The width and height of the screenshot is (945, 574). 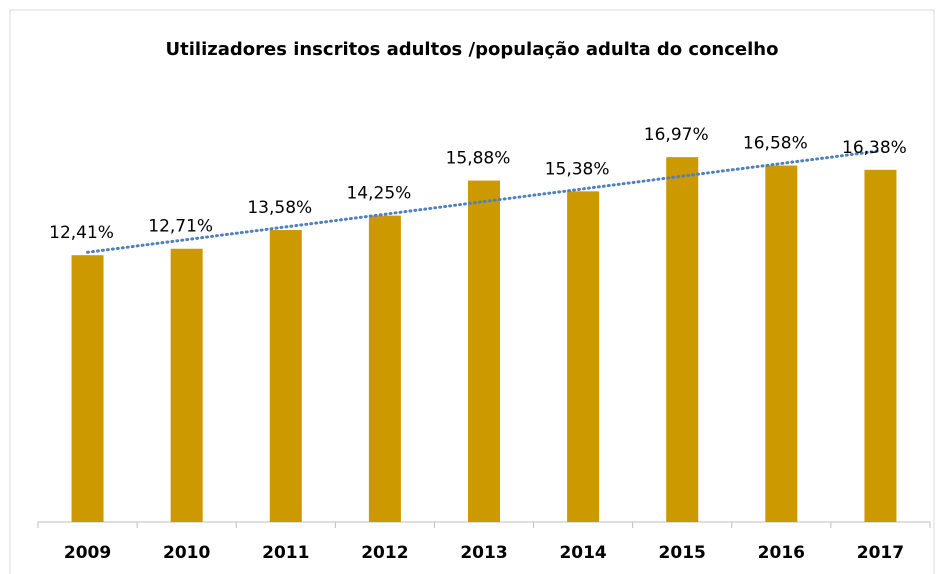 I want to click on x-tick-label: 2014, so click(x=582, y=553).